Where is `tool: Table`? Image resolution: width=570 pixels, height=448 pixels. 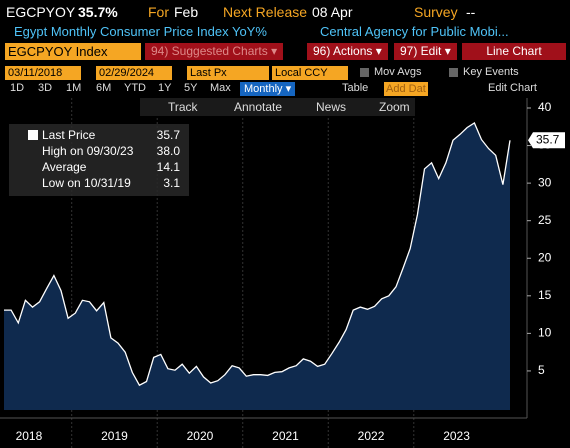 tool: Table is located at coordinates (355, 88).